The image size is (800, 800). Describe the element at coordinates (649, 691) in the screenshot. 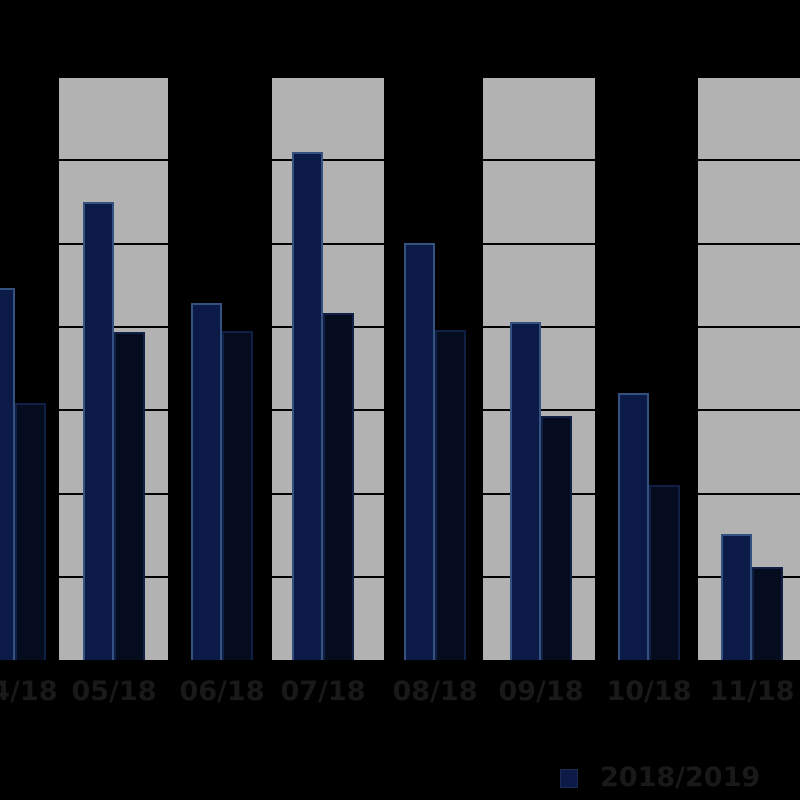

I see `x-axis-label: 10/18` at that location.